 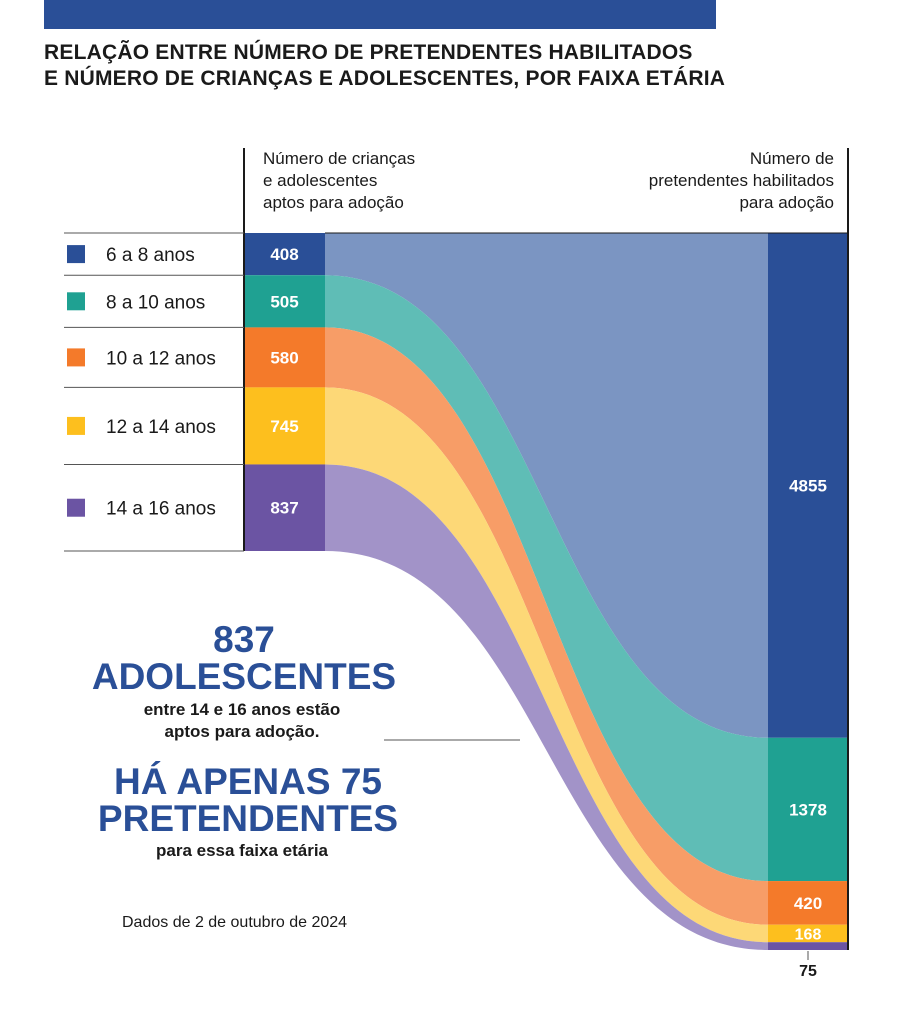 I want to click on legend-label-10-a-12-anos: 10 a 12 anos, so click(x=161, y=358).